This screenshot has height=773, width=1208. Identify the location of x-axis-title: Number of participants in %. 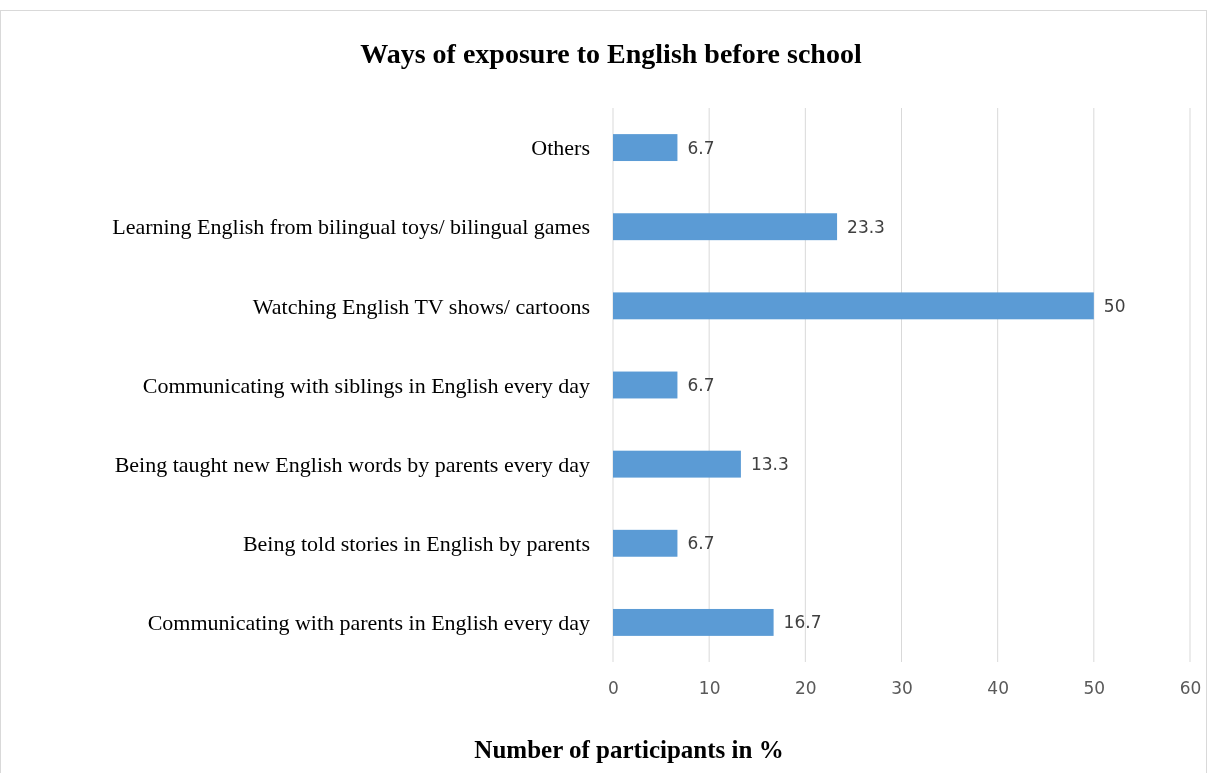
(629, 749).